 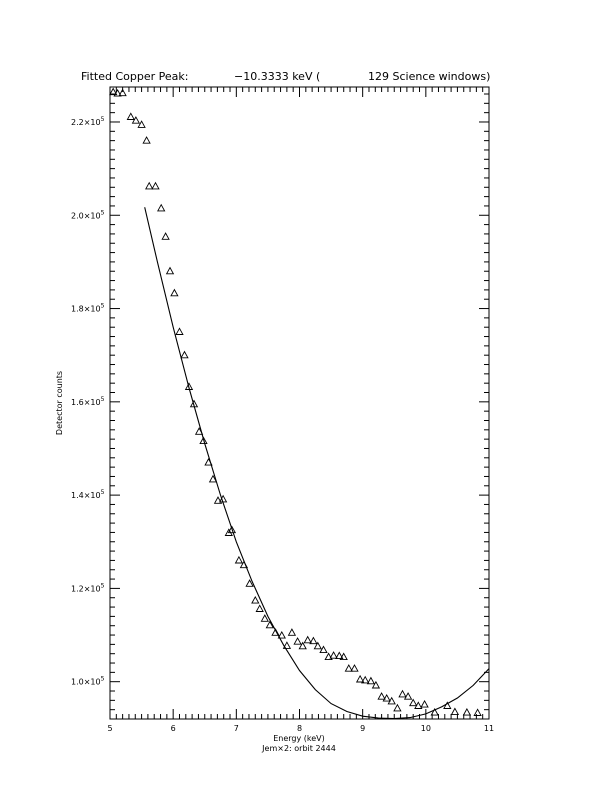 I want to click on y-tick-label: 1.4×10⁵, so click(x=88, y=494).